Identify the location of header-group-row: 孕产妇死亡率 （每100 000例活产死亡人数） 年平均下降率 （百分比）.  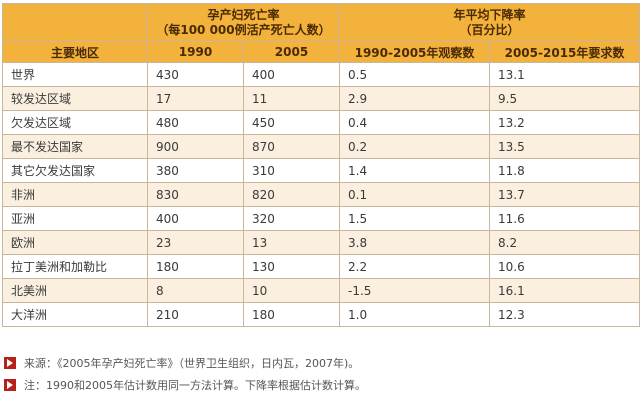
(321, 22).